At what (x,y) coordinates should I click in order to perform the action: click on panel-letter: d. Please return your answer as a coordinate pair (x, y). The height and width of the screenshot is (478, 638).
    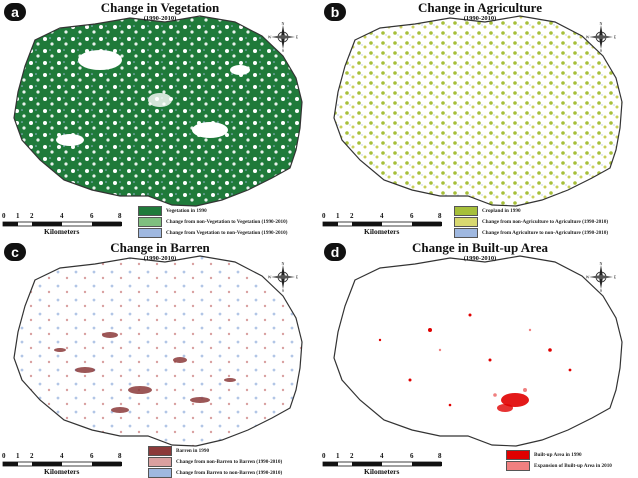
    Looking at the image, I should click on (335, 252).